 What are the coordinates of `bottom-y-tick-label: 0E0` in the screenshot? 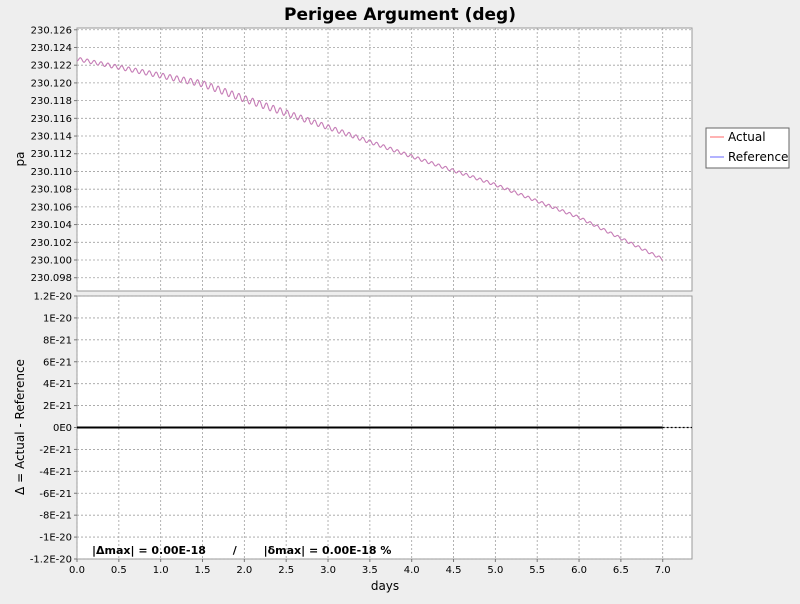 It's located at (62, 428).